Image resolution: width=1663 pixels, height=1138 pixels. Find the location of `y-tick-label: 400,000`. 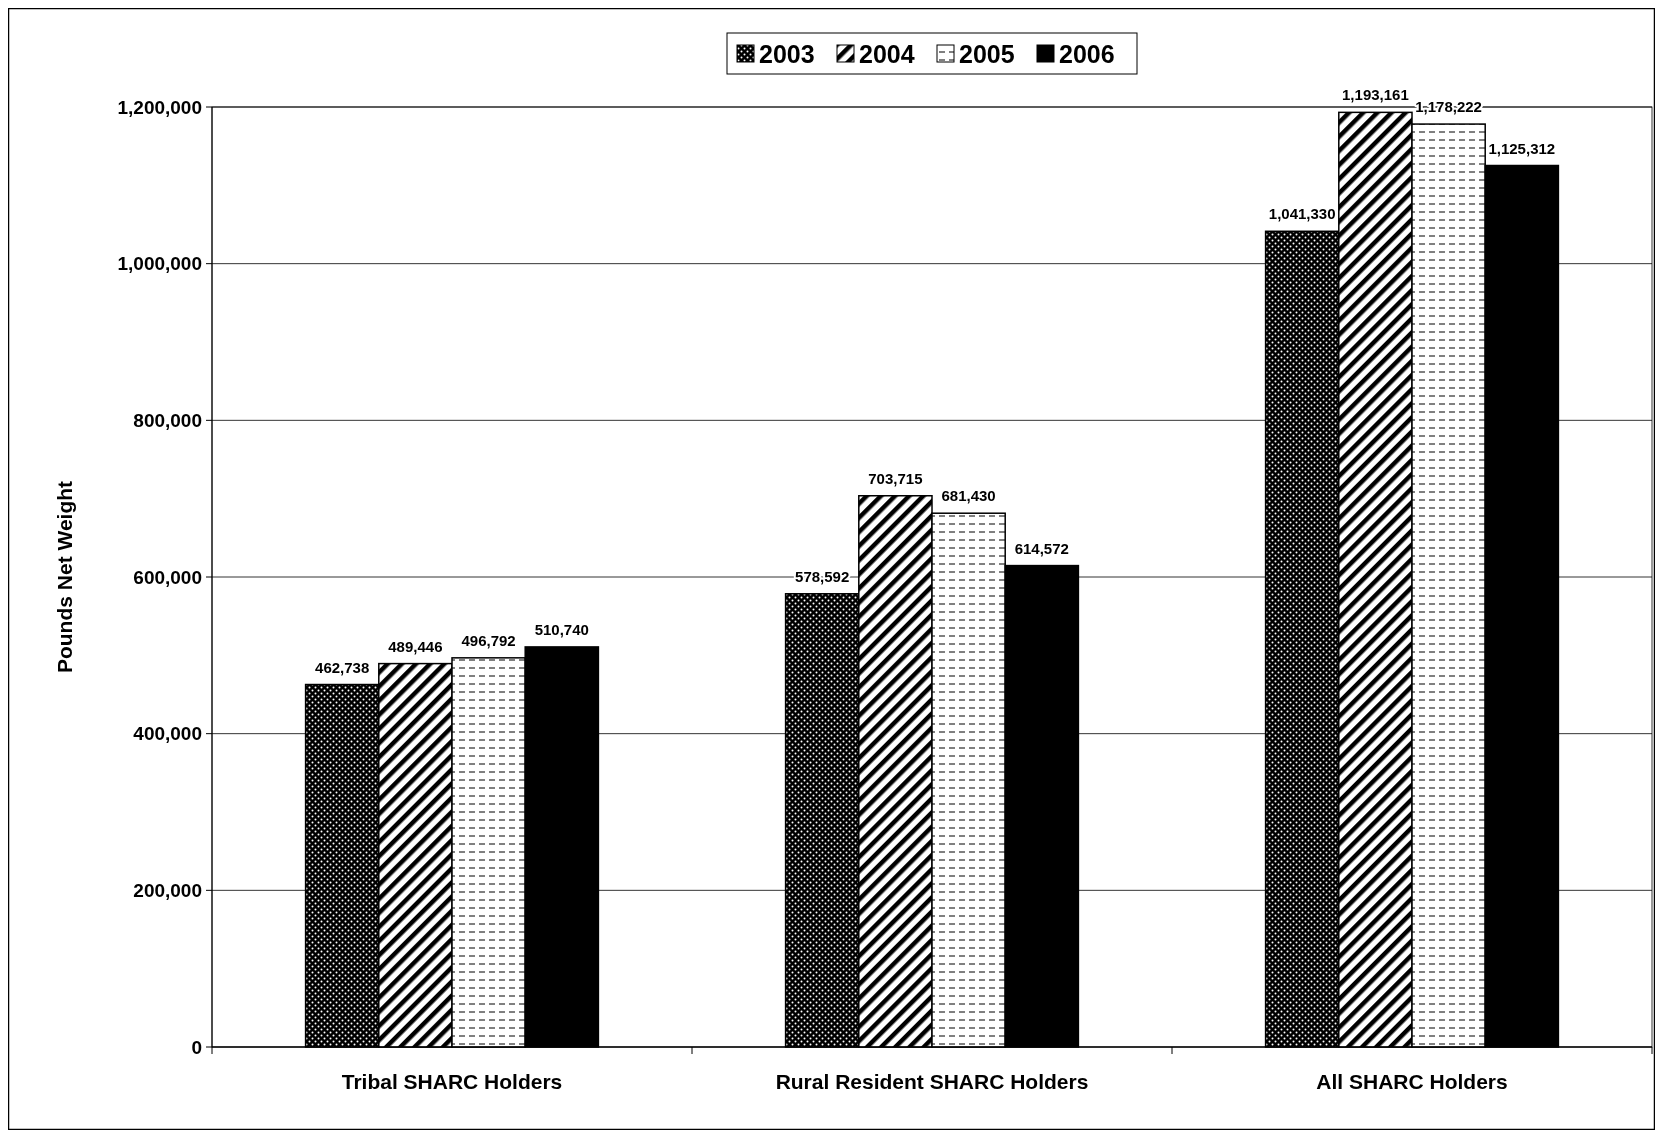

y-tick-label: 400,000 is located at coordinates (167, 734).